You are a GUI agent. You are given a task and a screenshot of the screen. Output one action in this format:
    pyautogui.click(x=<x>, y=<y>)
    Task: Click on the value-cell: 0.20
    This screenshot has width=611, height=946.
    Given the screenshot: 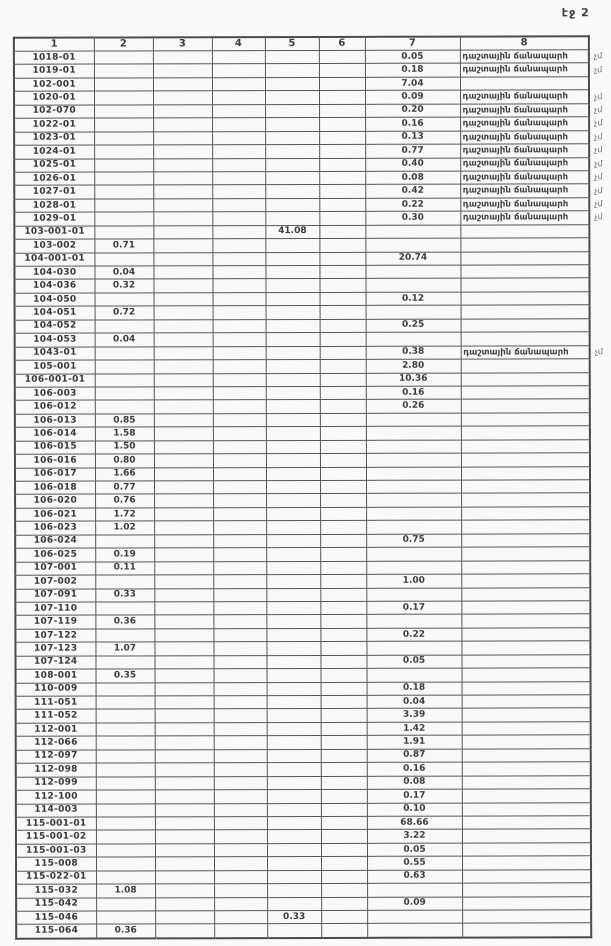 What is the action you would take?
    pyautogui.click(x=413, y=110)
    